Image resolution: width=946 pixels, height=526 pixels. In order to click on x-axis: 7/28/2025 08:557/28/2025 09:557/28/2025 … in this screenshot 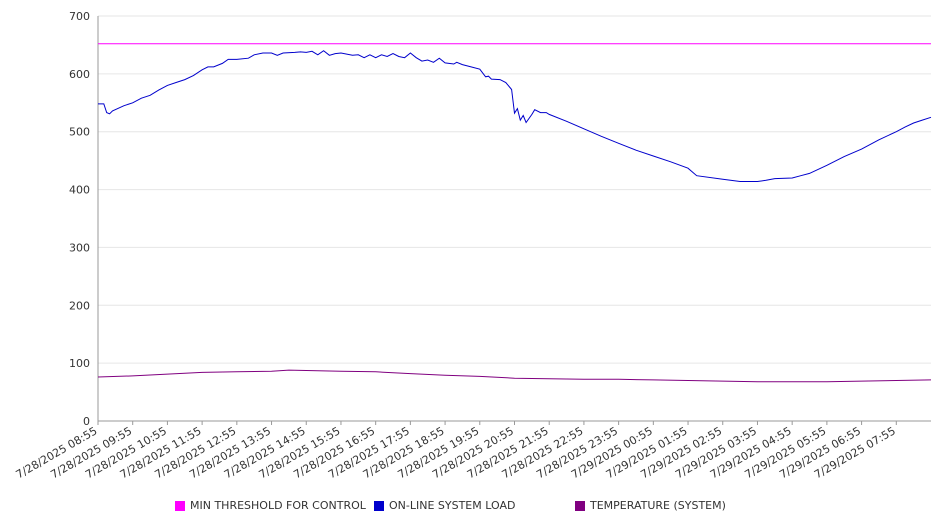, I will do `click(456, 451)`.